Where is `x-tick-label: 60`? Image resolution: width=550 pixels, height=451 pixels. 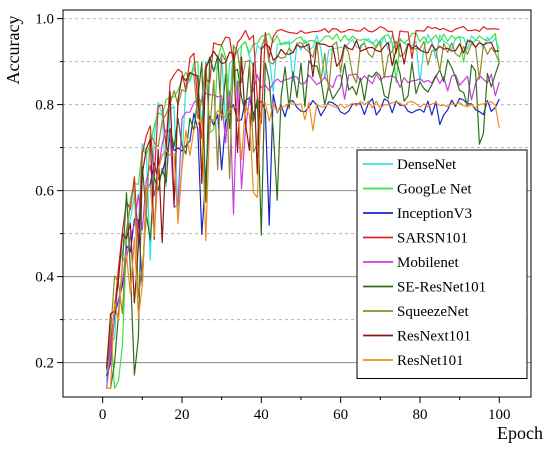 x-tick-label: 60 is located at coordinates (340, 415).